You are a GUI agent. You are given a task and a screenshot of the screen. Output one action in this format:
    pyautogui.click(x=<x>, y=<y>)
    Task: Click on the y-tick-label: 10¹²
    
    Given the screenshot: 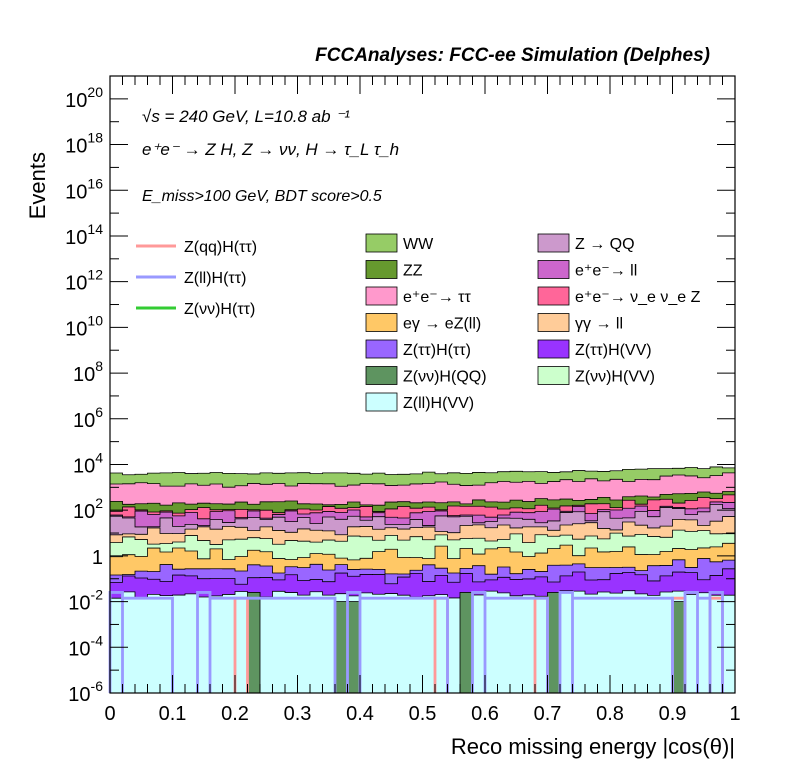 What is the action you would take?
    pyautogui.click(x=84, y=281)
    